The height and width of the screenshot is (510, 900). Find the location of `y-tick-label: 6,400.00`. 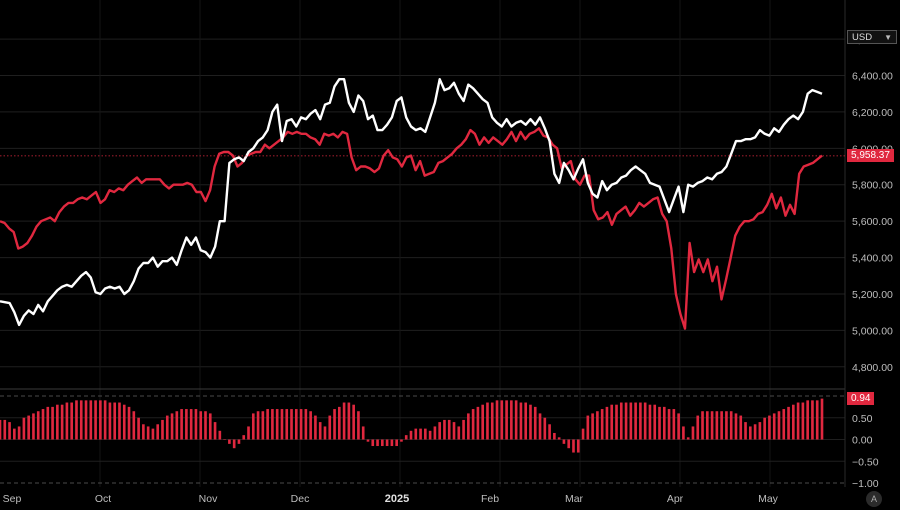

y-tick-label: 6,400.00 is located at coordinates (872, 77).